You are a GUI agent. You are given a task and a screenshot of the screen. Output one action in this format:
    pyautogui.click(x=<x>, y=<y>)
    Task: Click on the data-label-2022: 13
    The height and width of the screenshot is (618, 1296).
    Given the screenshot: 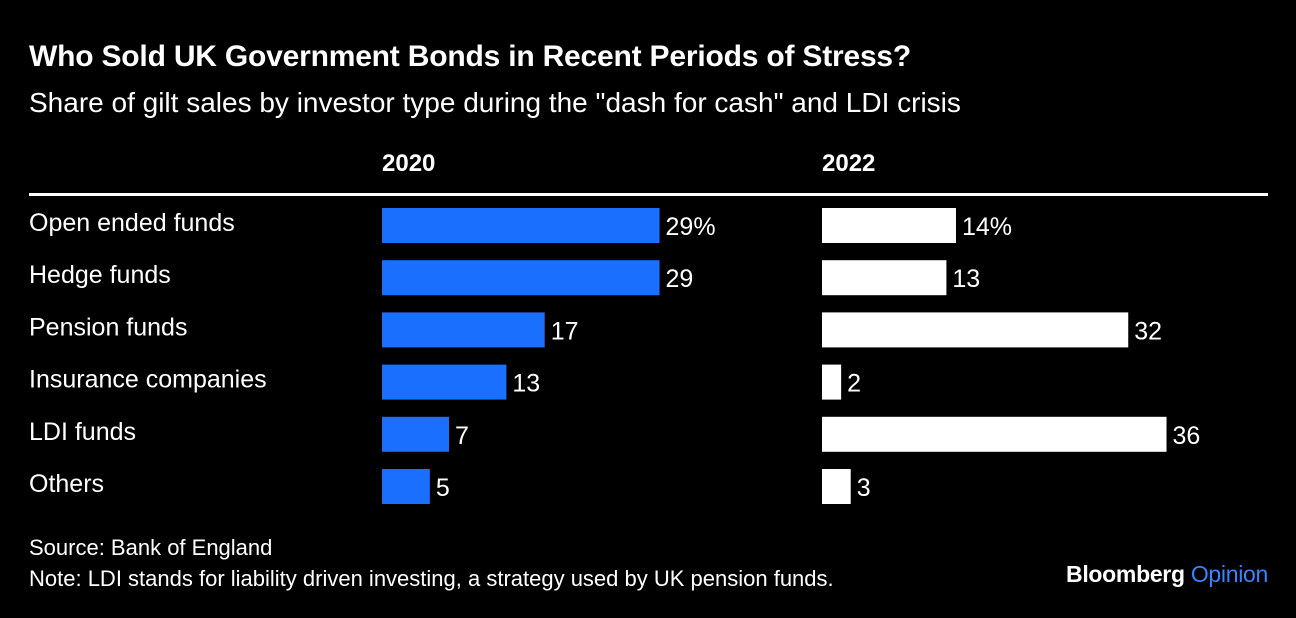 What is the action you would take?
    pyautogui.click(x=966, y=279)
    